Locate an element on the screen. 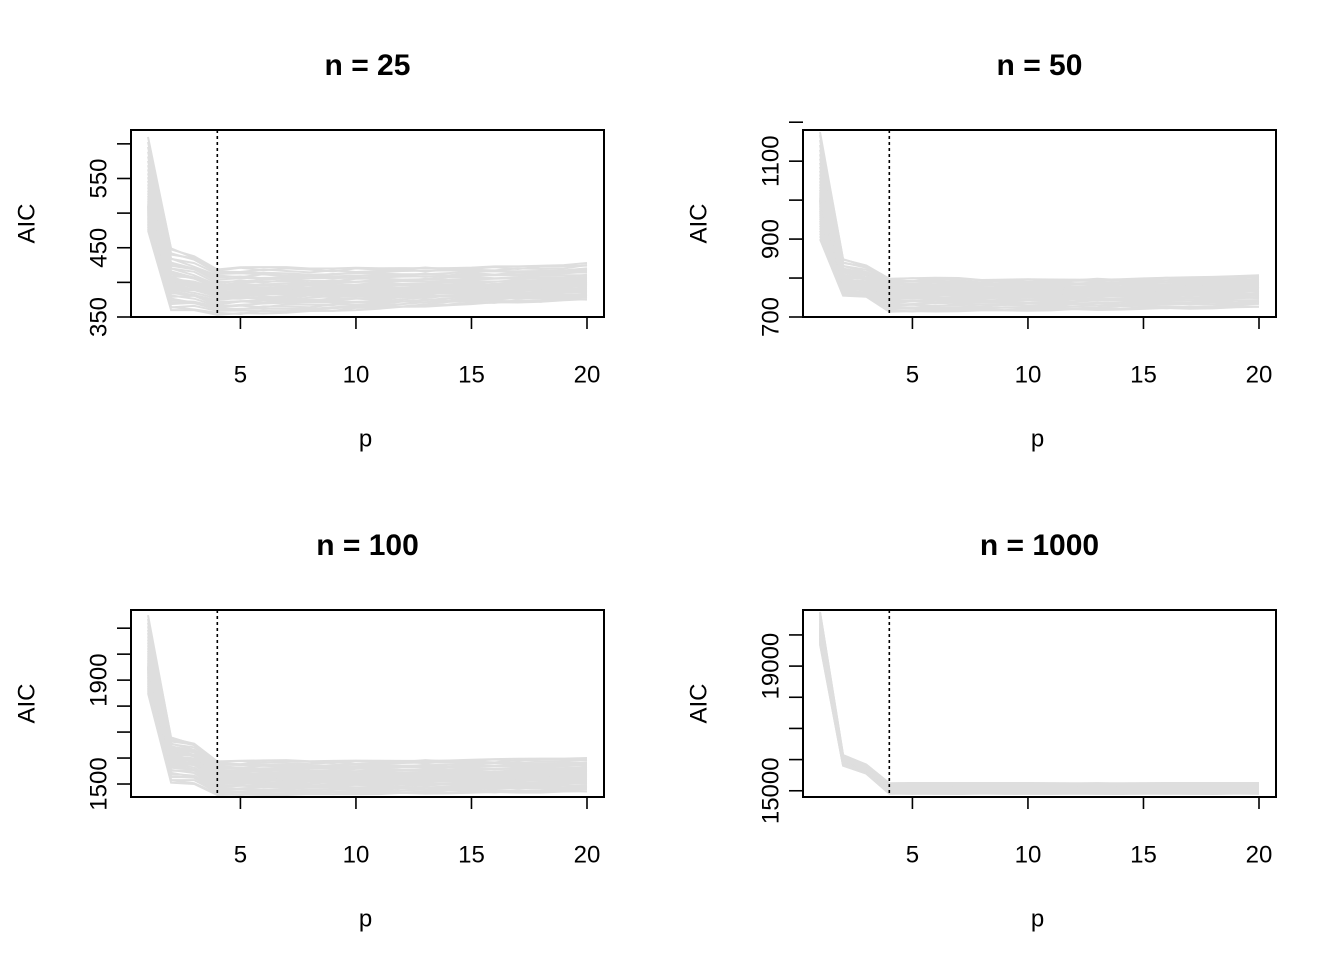 This screenshot has height=960, width=1344. y-tick-label: 450 is located at coordinates (98, 248).